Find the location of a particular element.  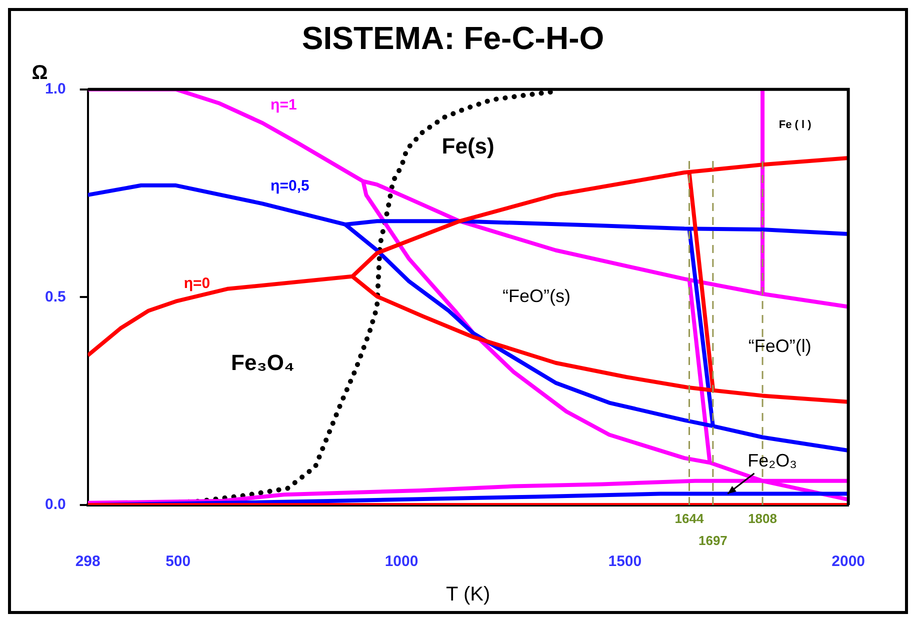

chart-title: SISTEMA: Fe-C-H-O is located at coordinates (453, 38).